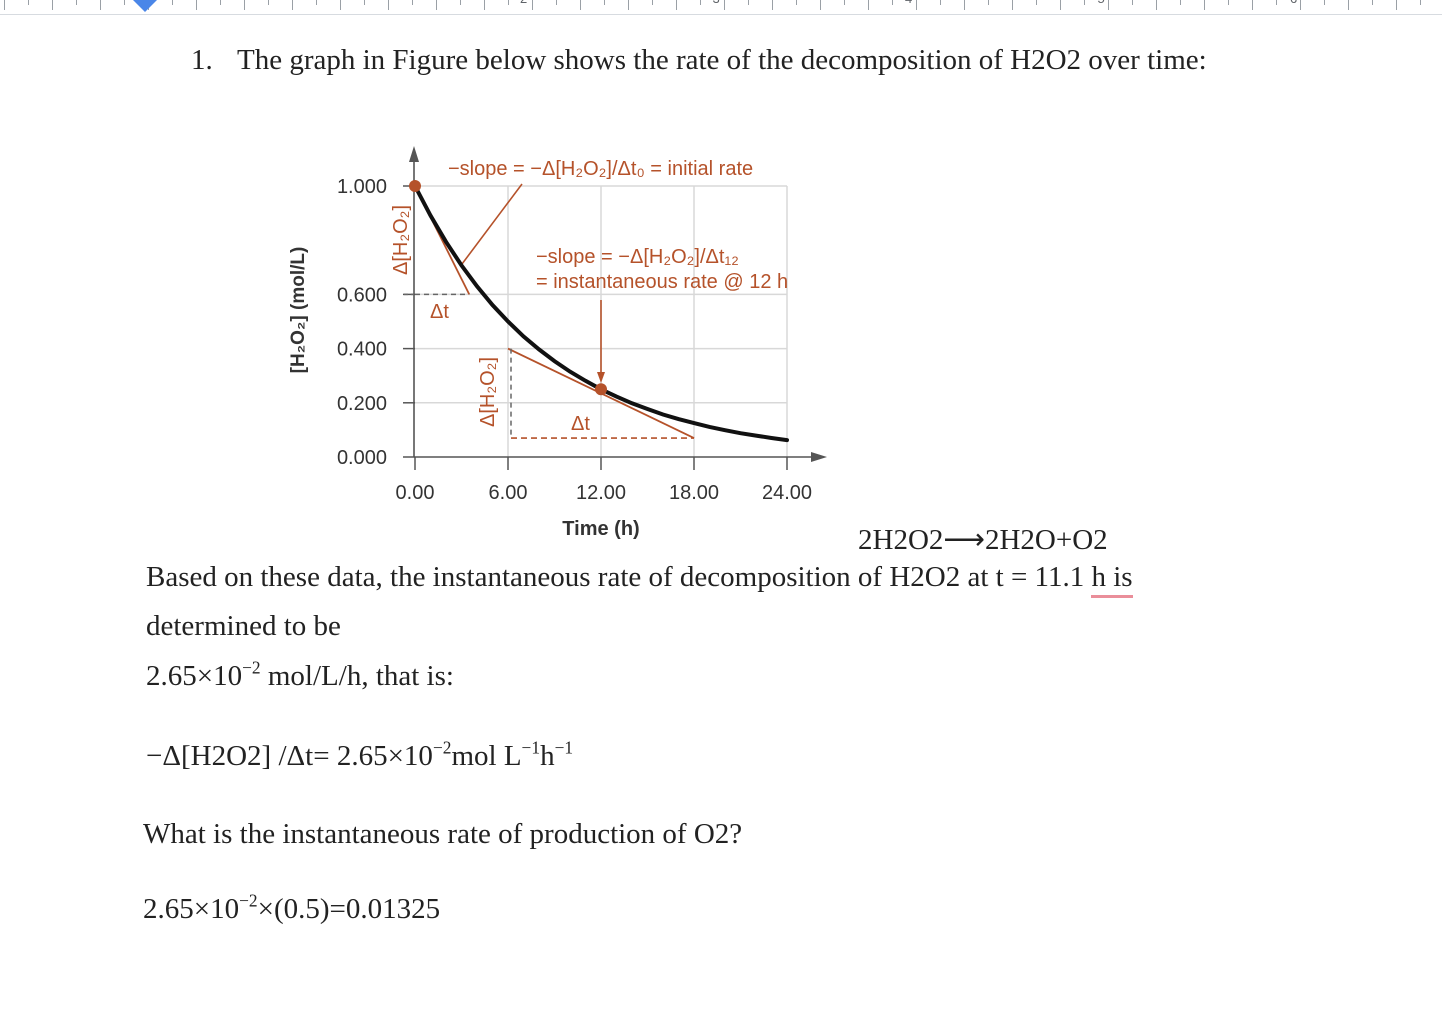 The height and width of the screenshot is (1009, 1442). Describe the element at coordinates (547, 756) in the screenshot. I see `rate-expr-h: h` at that location.